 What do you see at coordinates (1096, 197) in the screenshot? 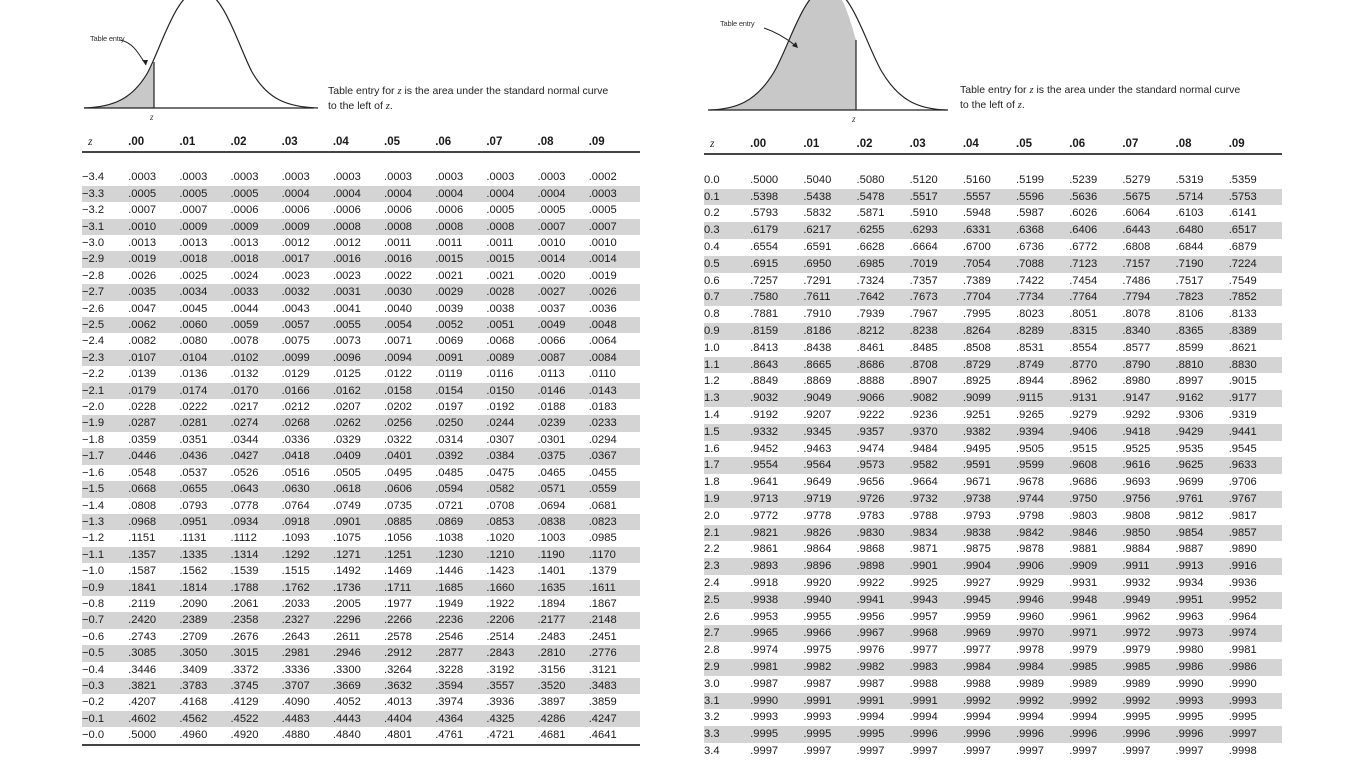
I see `probability-cell: .5636` at bounding box center [1096, 197].